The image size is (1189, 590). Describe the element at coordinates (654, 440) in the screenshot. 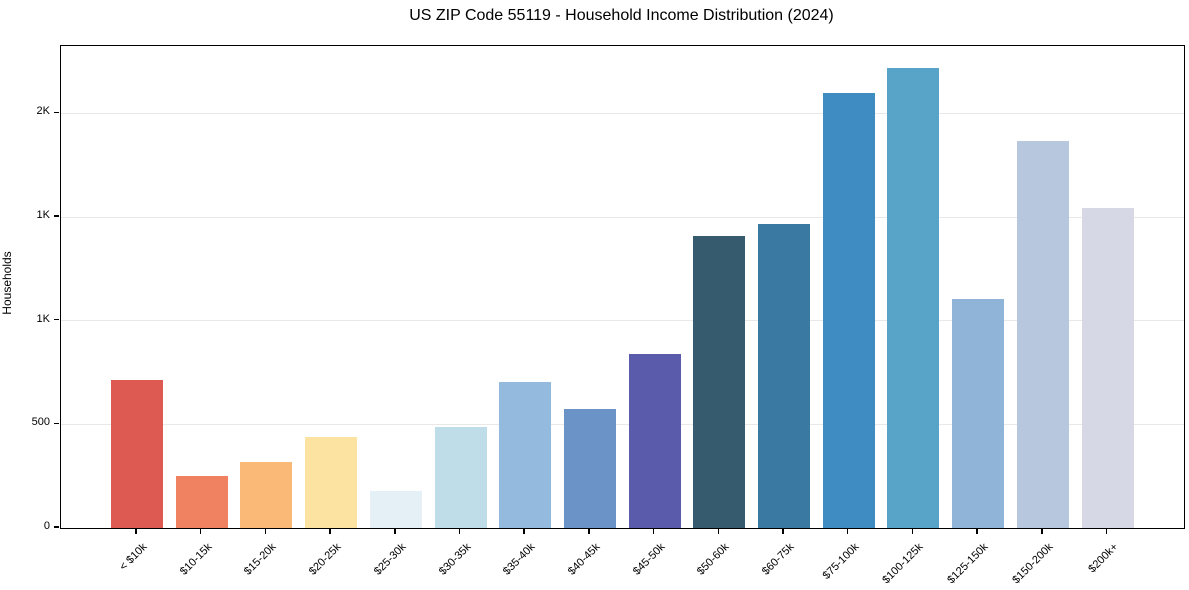

I see `bar-$45-50k` at that location.